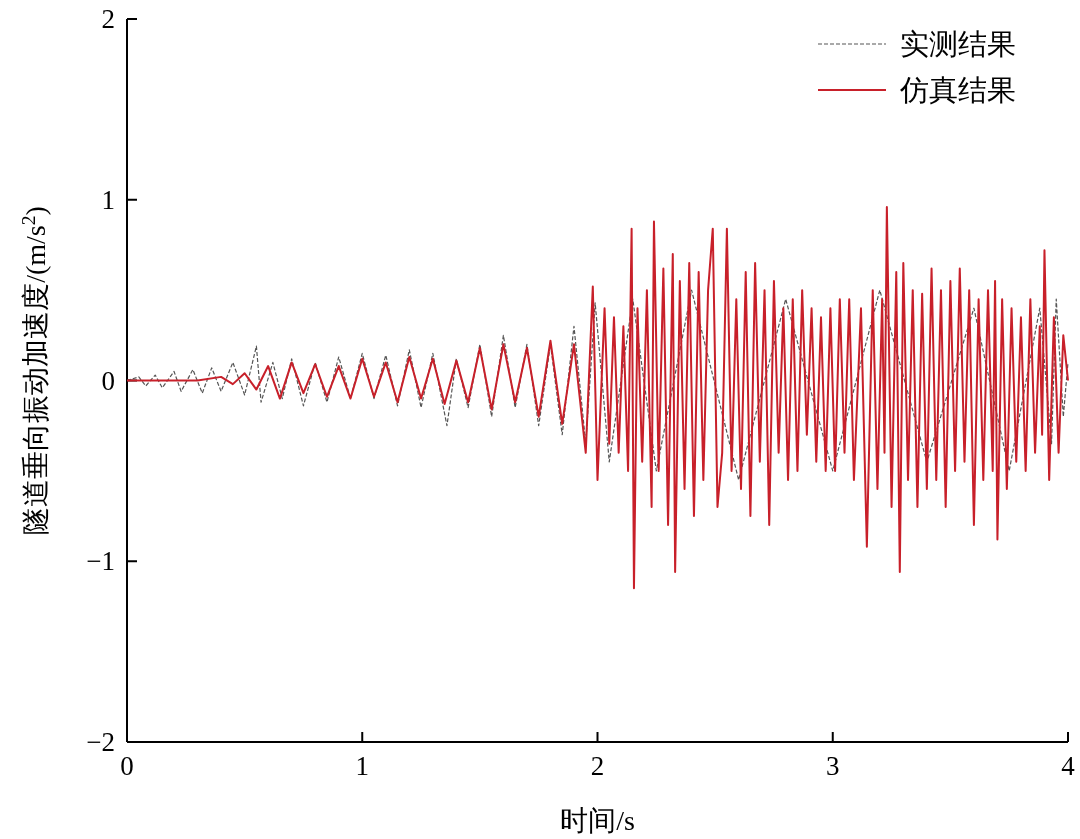 This screenshot has height=839, width=1080. I want to click on x-tick-label: 0, so click(127, 766).